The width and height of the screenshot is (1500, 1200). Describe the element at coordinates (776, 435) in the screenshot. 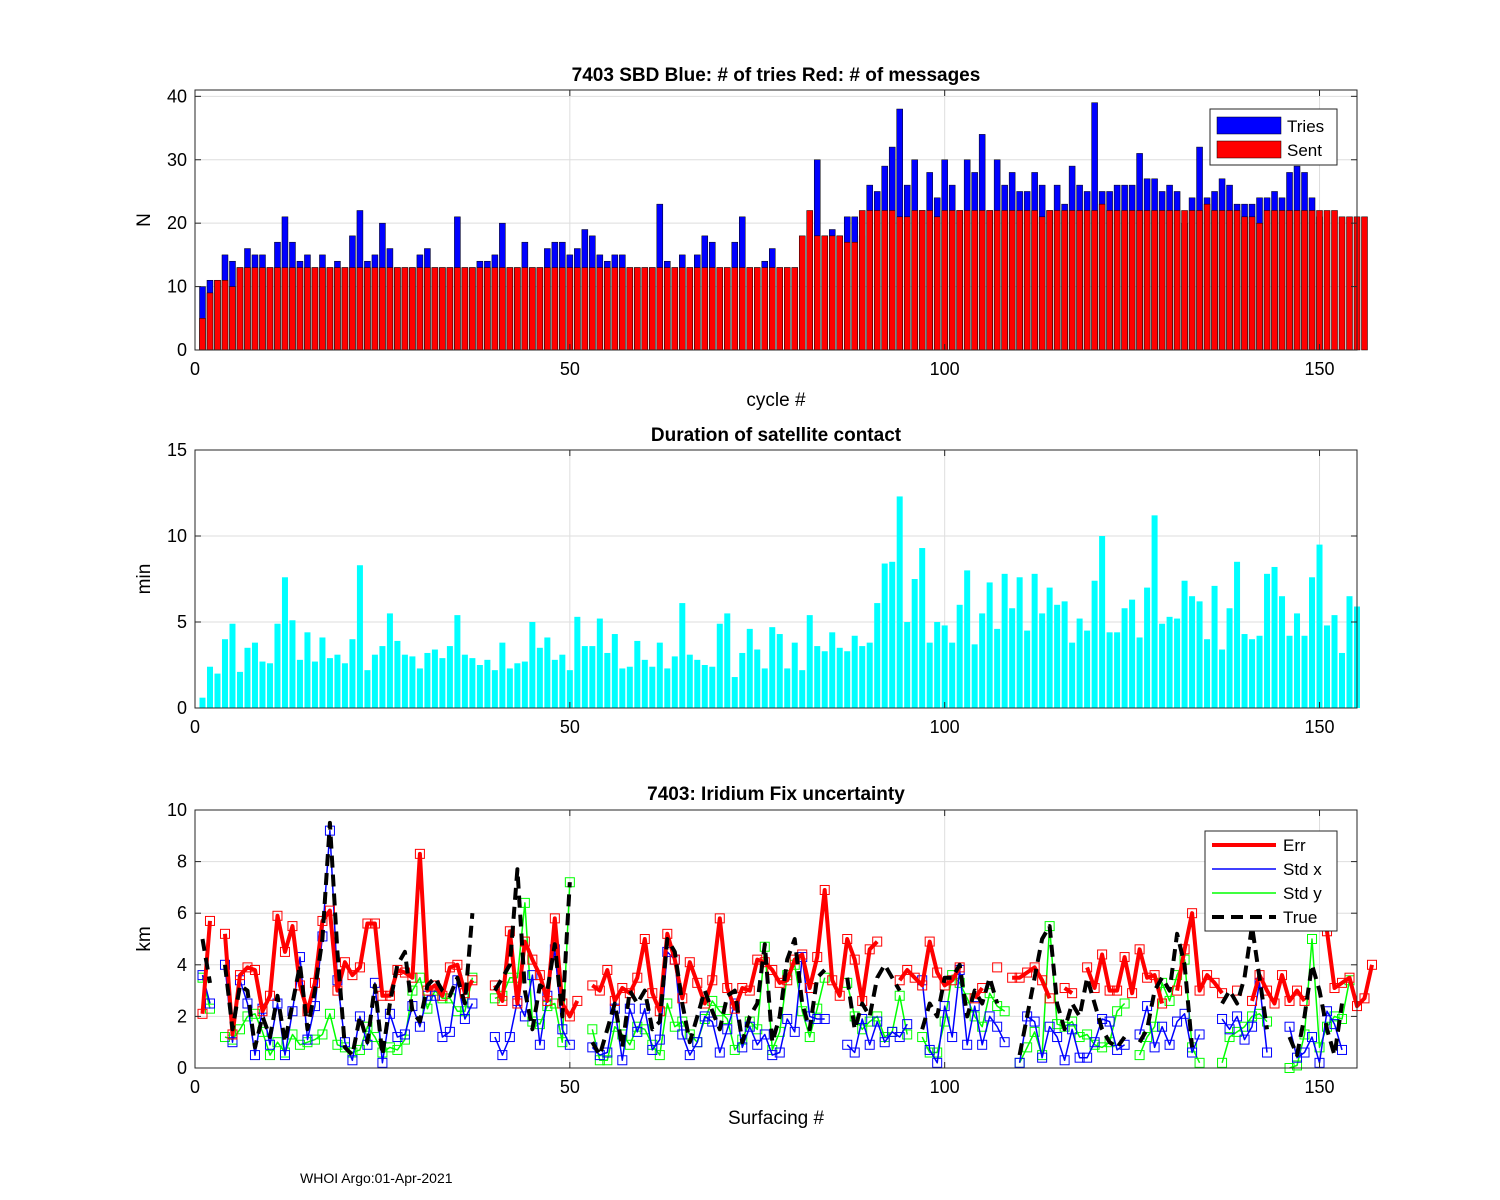

I see `chart-title: Duration of satellite contact` at that location.